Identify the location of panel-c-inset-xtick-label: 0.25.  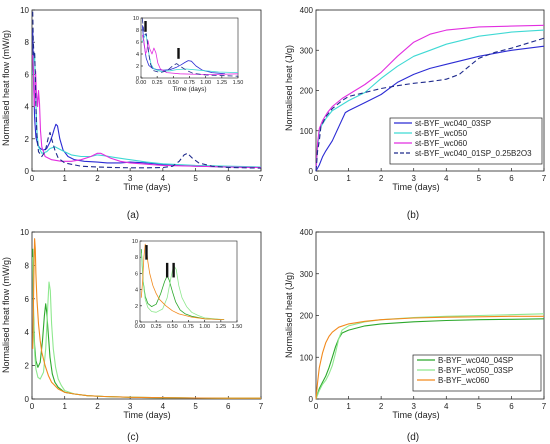
(156, 327).